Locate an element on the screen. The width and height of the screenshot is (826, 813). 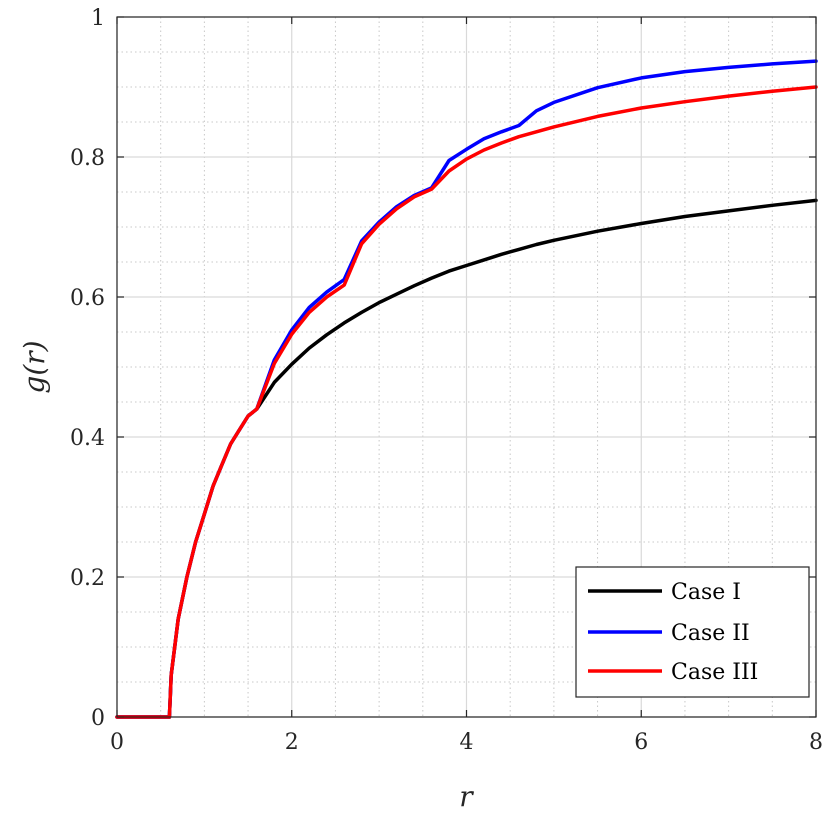
legend-label-case-ii: Case II is located at coordinates (710, 633).